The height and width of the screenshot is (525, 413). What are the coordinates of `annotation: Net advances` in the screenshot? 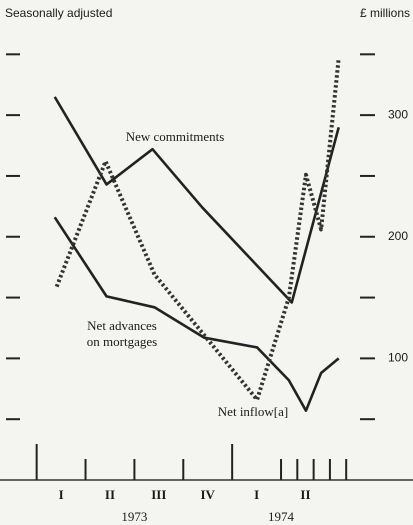 It's located at (122, 325).